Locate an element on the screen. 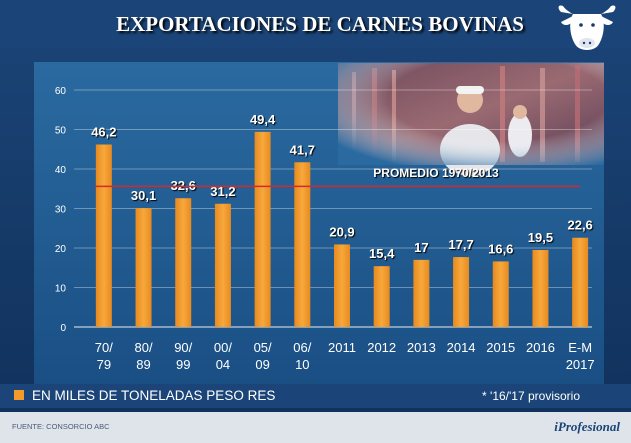 The width and height of the screenshot is (631, 443). x-tick-label: 10 is located at coordinates (302, 364).